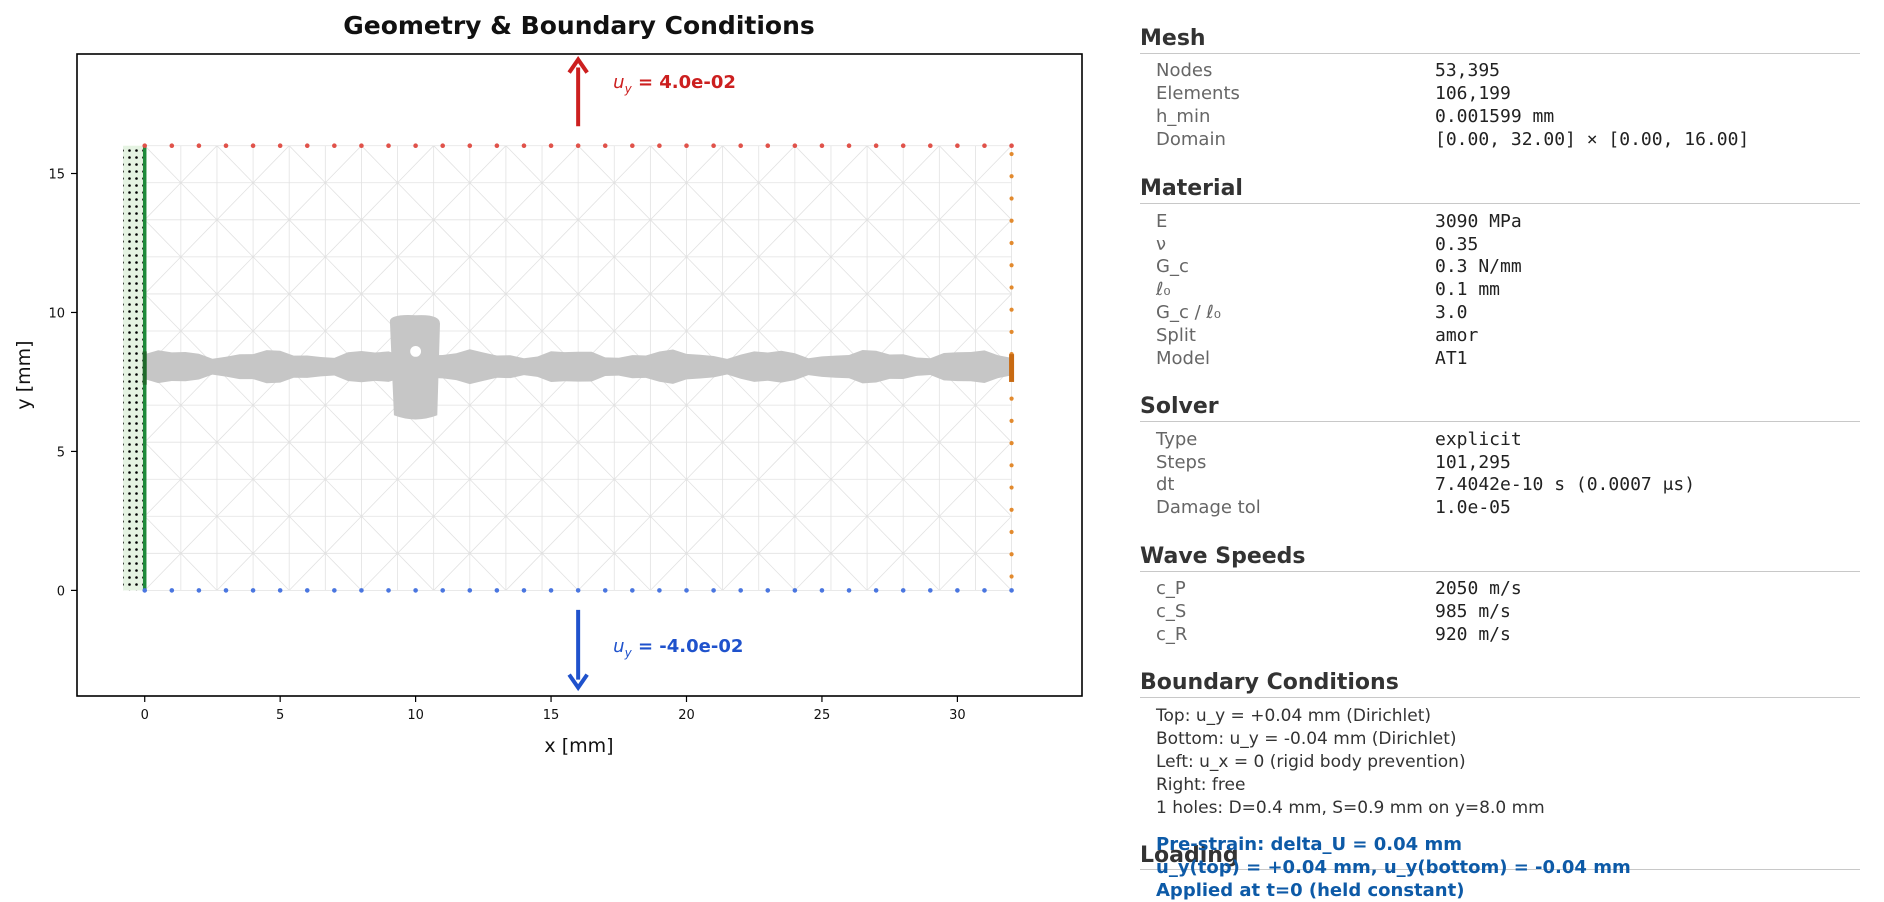 The width and height of the screenshot is (1884, 902). Describe the element at coordinates (551, 715) in the screenshot. I see `x-tick-label: 15` at that location.